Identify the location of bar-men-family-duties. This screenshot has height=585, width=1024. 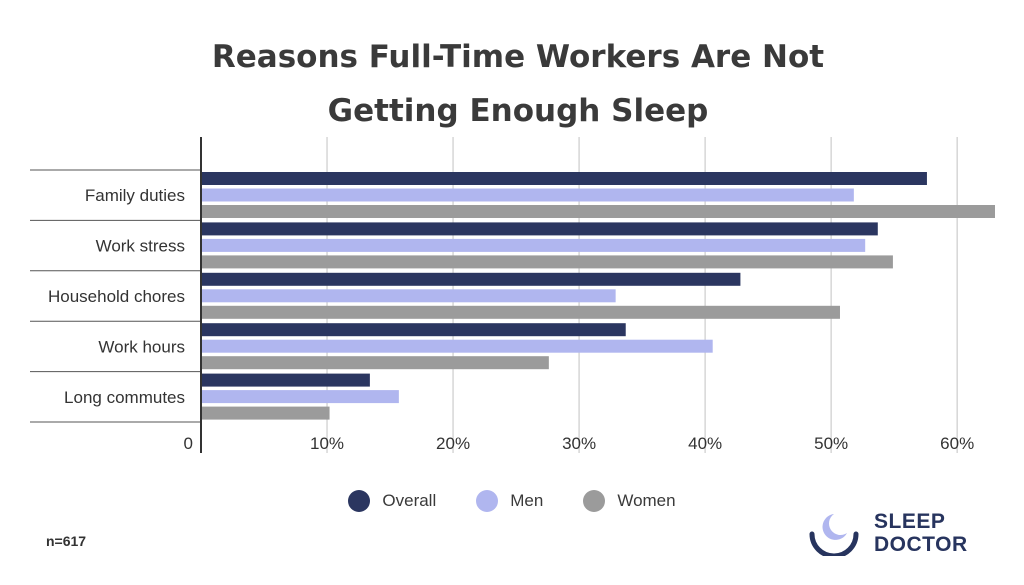
(527, 195).